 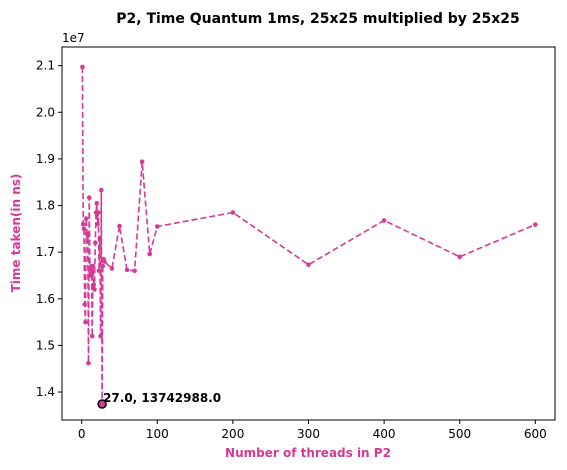 I want to click on x-tick-label: 500, so click(x=459, y=434).